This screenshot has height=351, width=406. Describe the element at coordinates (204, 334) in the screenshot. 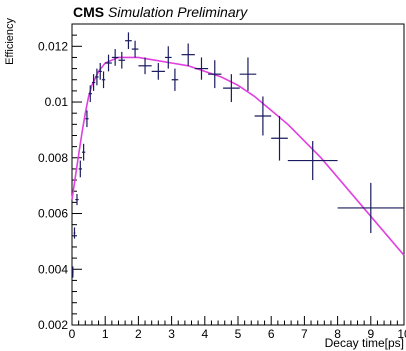

I see `x-tick-label: 4` at that location.